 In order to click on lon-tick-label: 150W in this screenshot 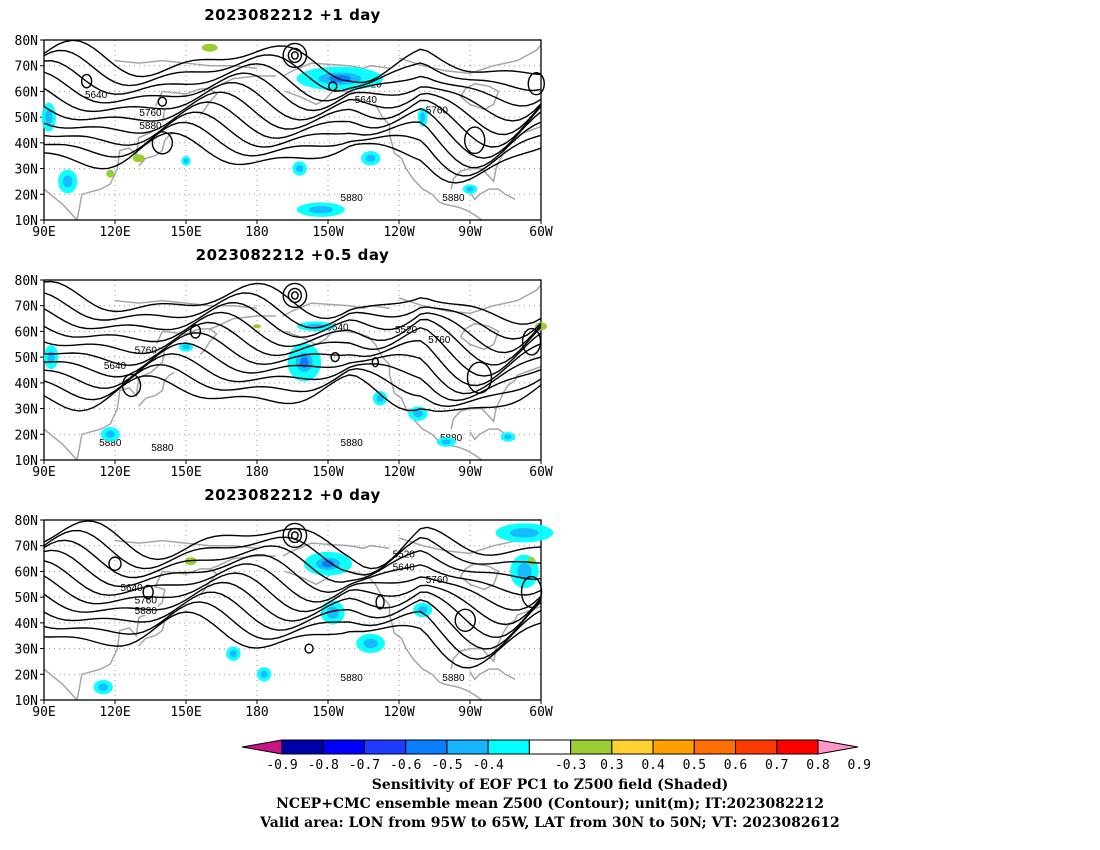, I will do `click(327, 712)`.